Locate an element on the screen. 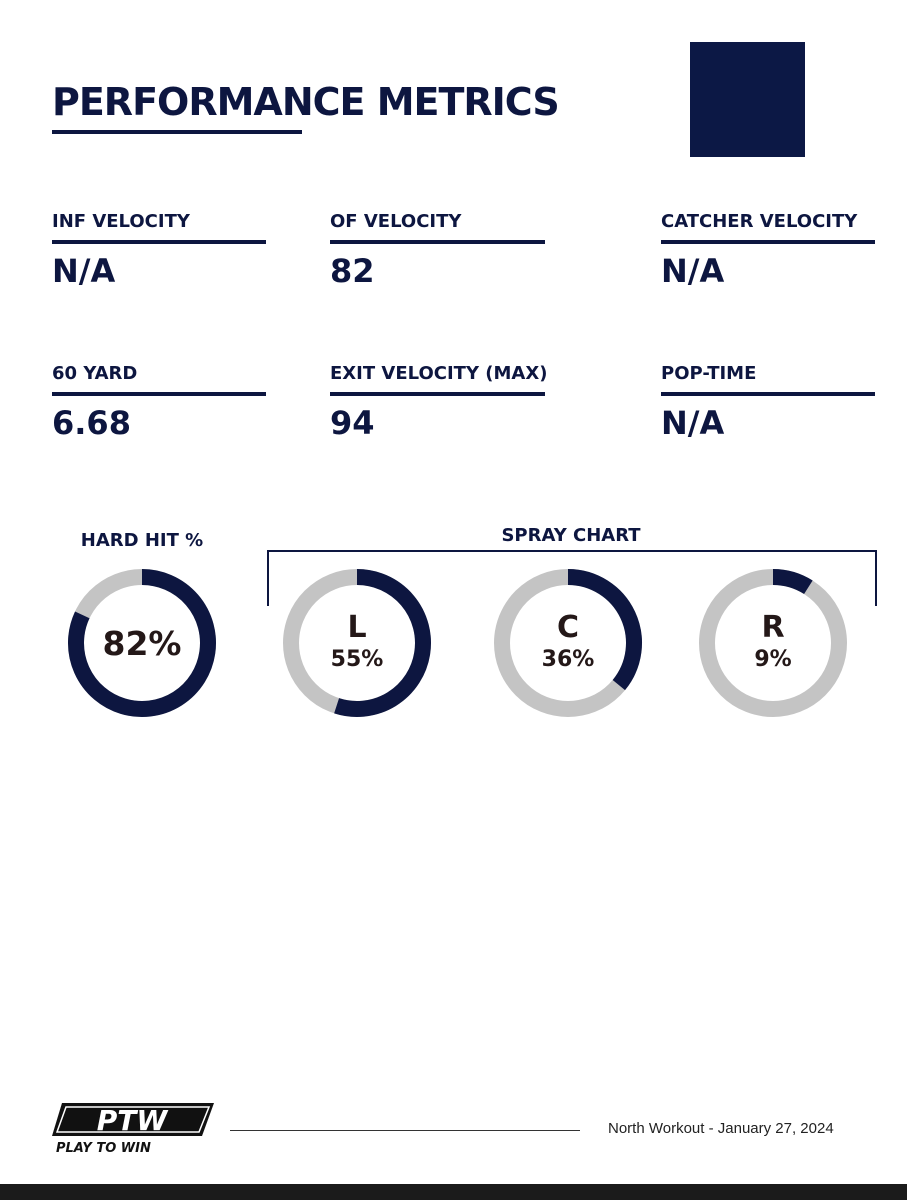 The height and width of the screenshot is (1200, 907). hard-hit-donut: 82% is located at coordinates (142, 643).